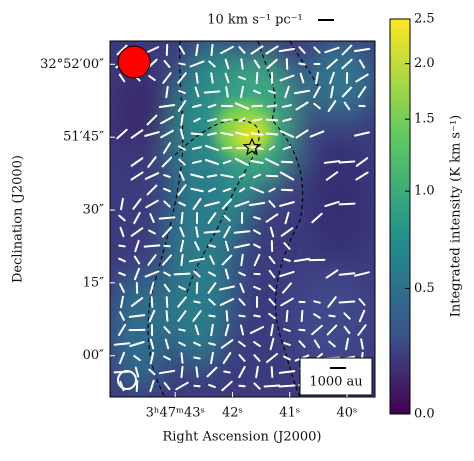 This screenshot has height=461, width=474. I want to click on colorbar-tick-label: 0.0, so click(424, 414).